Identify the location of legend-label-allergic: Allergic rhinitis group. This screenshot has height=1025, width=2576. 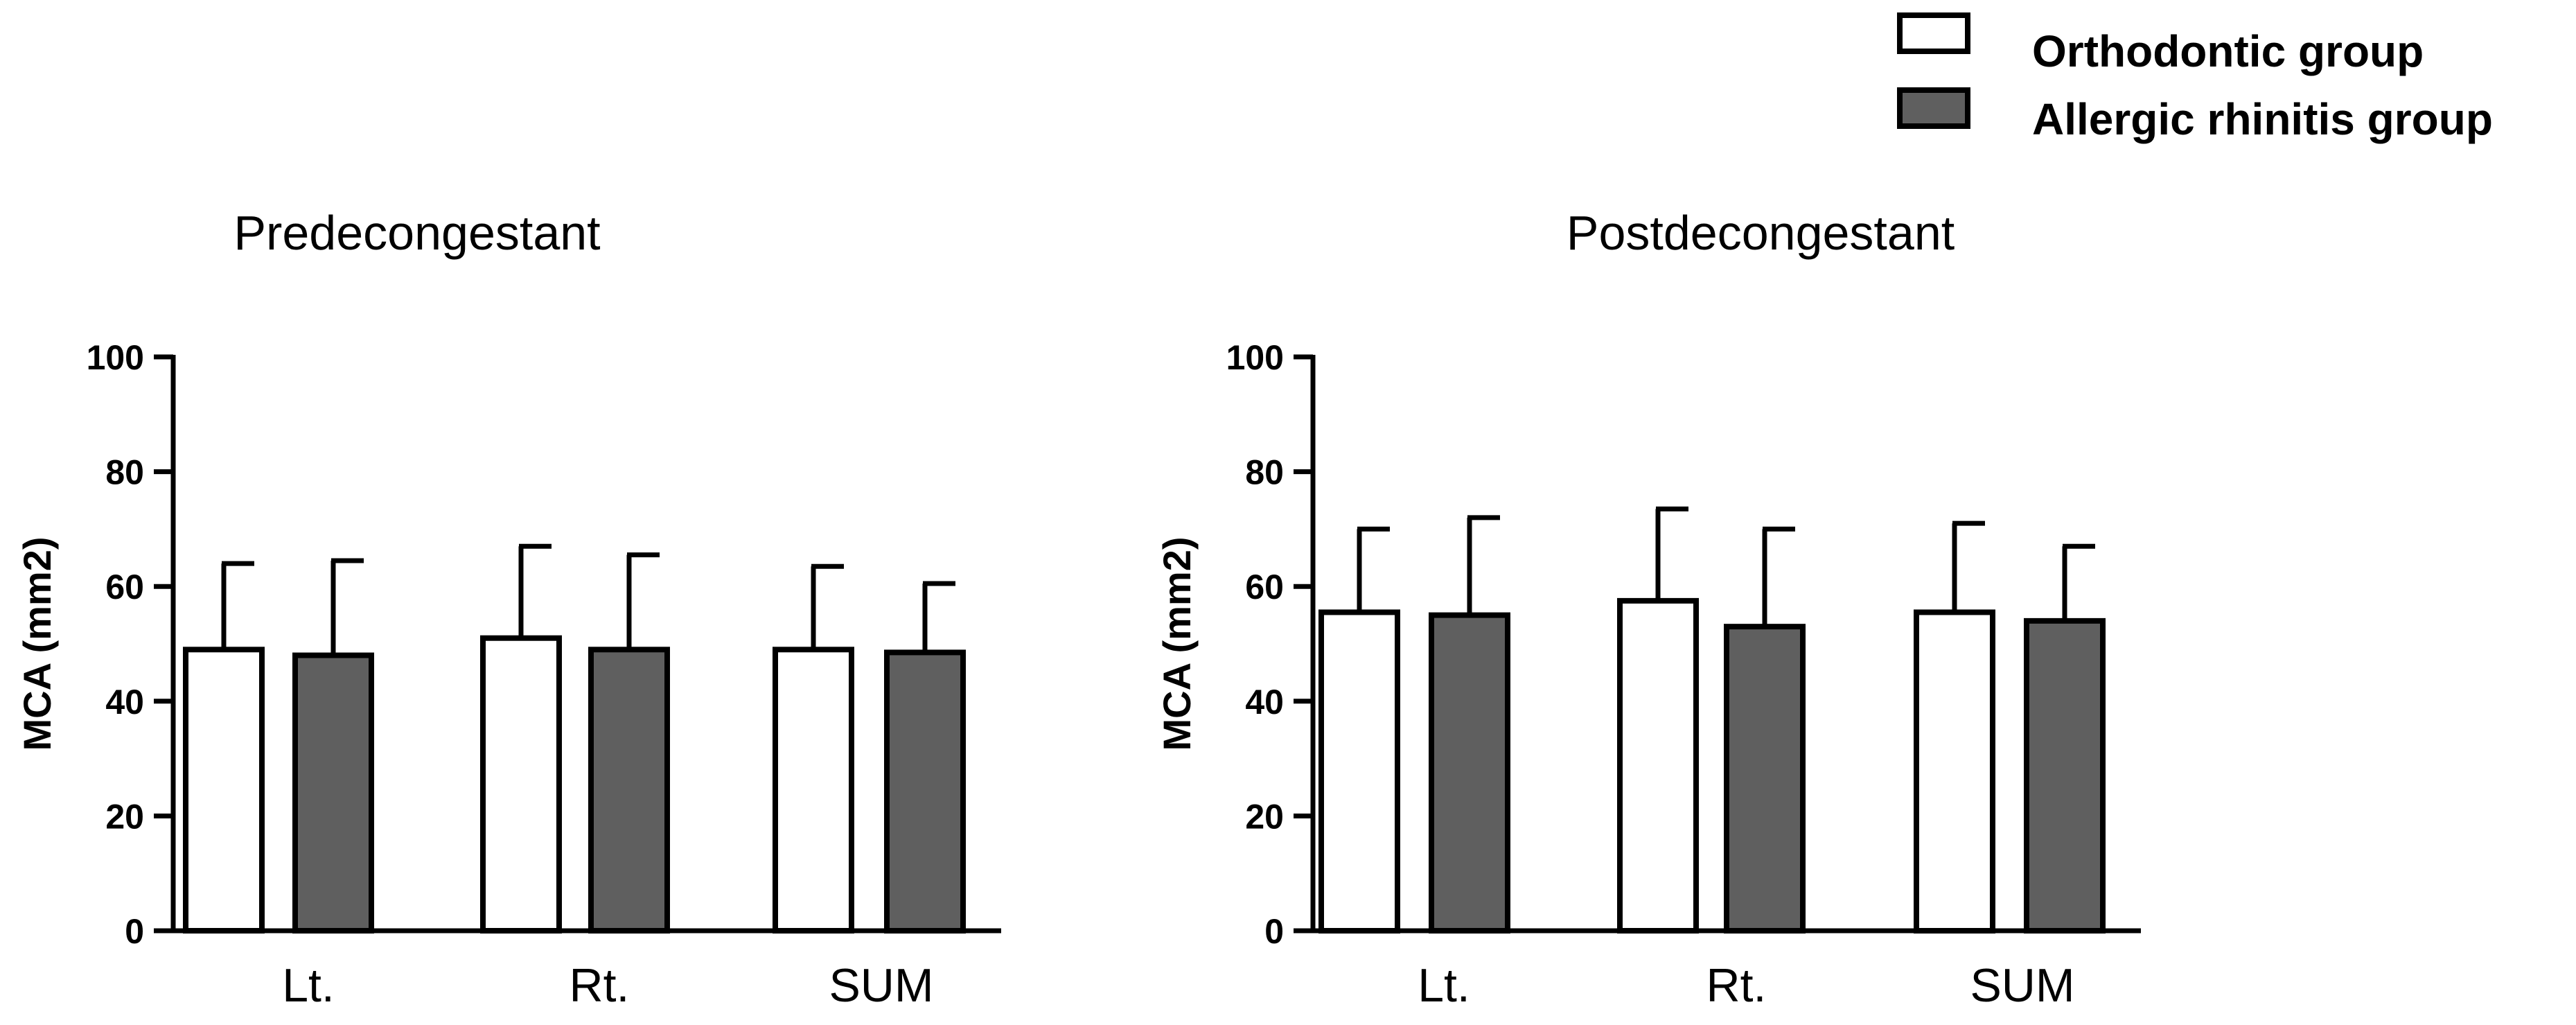
(2262, 119).